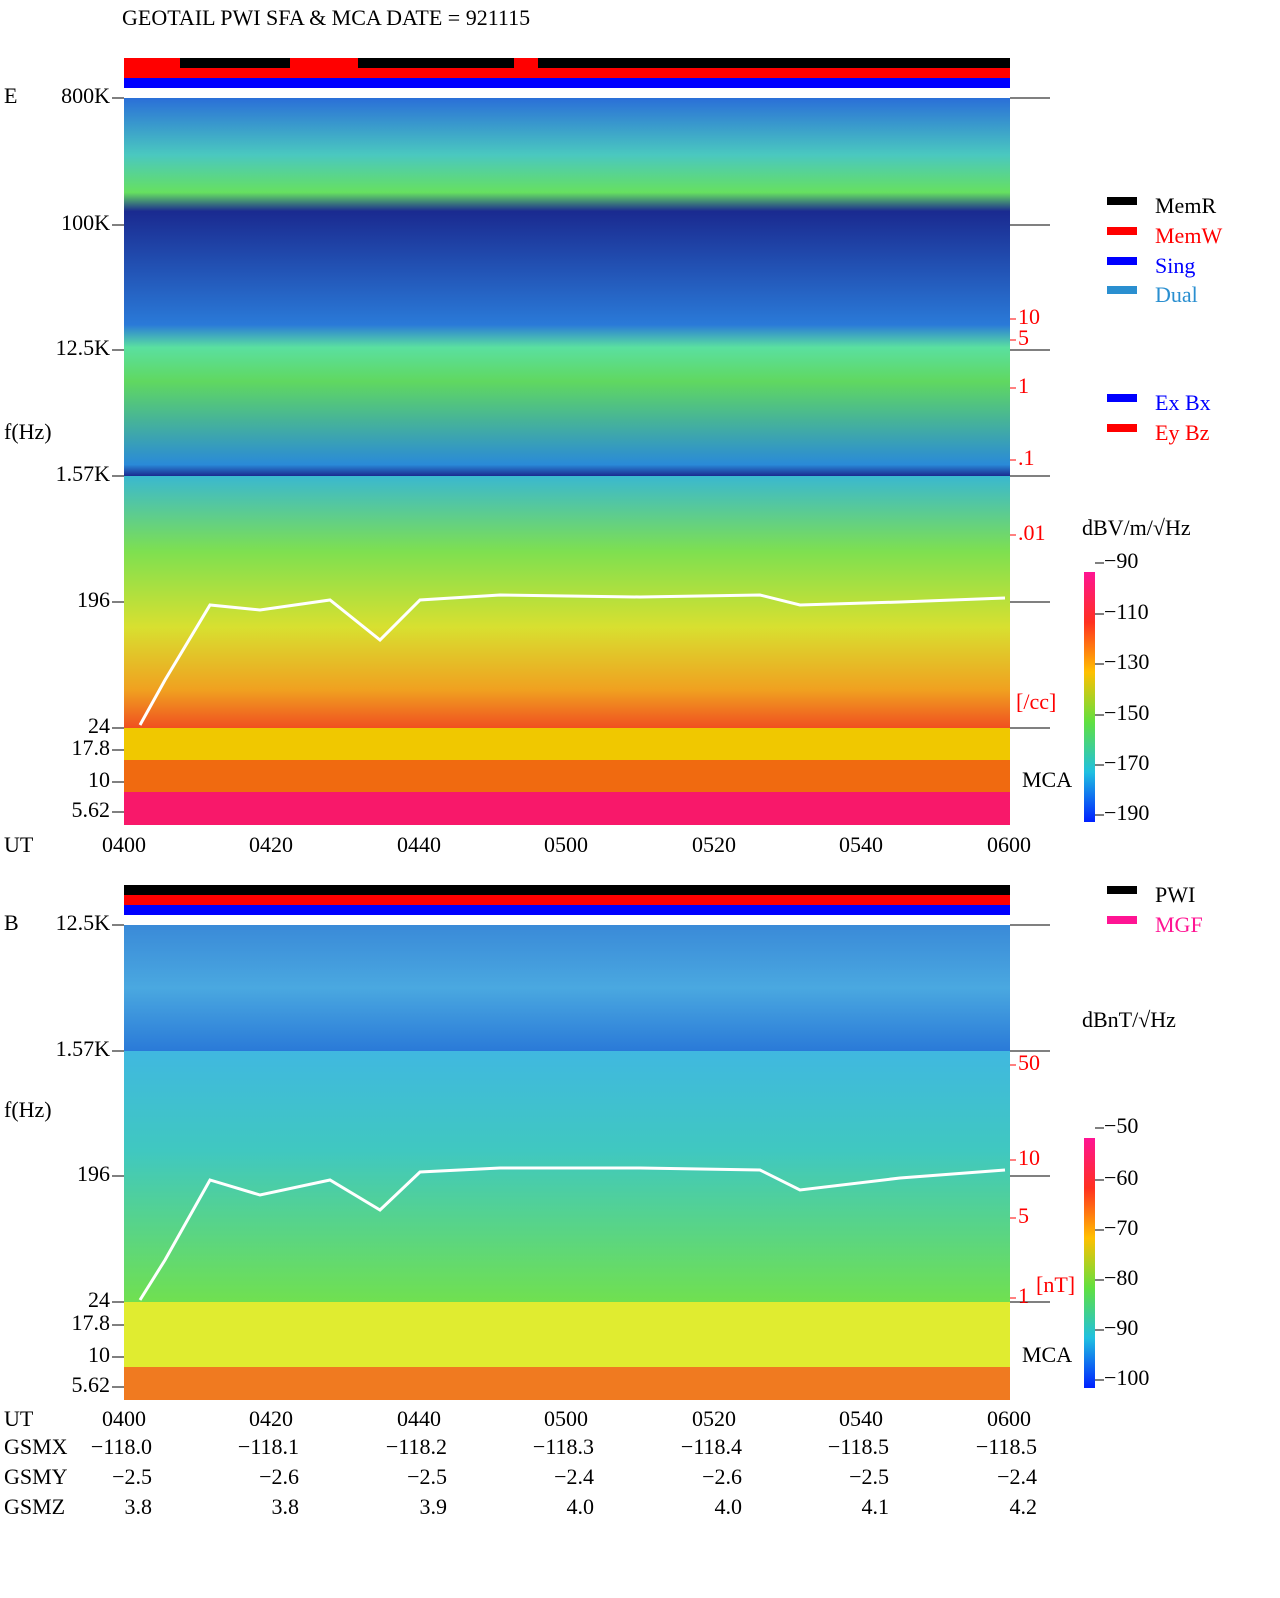 The height and width of the screenshot is (1598, 1280). What do you see at coordinates (121, 1446) in the screenshot?
I see `orbit-value: −118.0` at bounding box center [121, 1446].